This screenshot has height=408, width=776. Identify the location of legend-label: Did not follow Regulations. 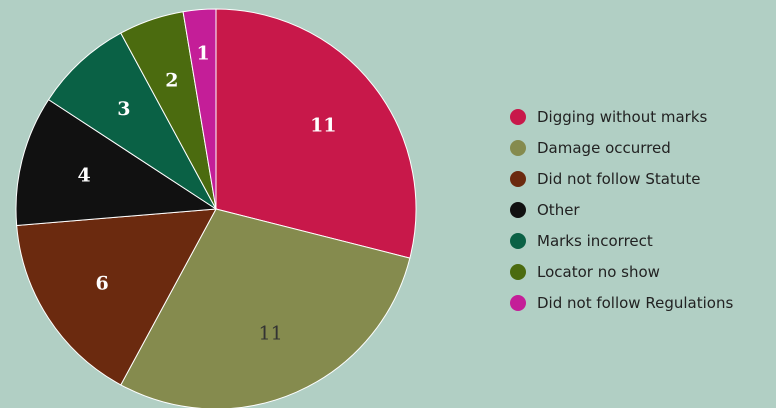
(635, 303).